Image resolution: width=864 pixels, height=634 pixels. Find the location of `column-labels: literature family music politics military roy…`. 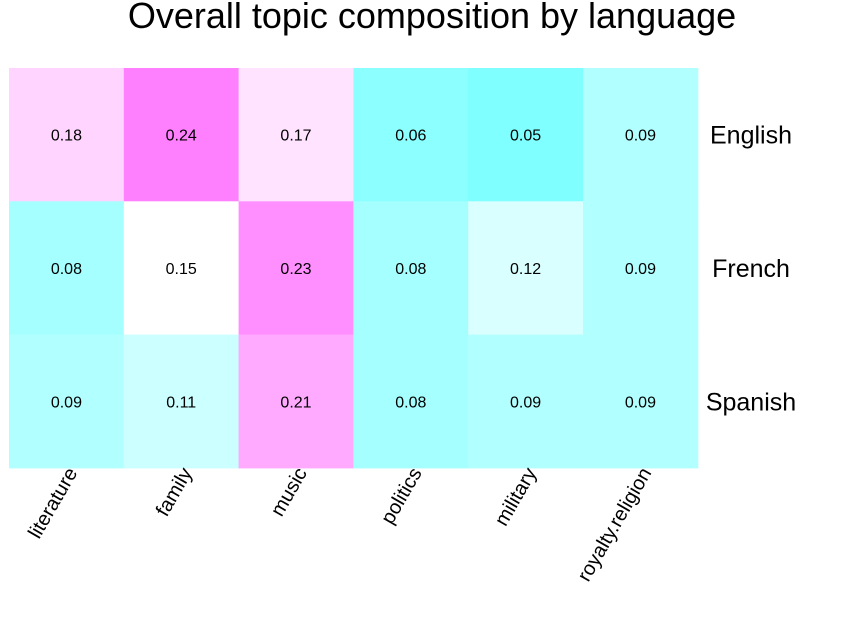

column-labels: literature family music politics military roy… is located at coordinates (340, 524).